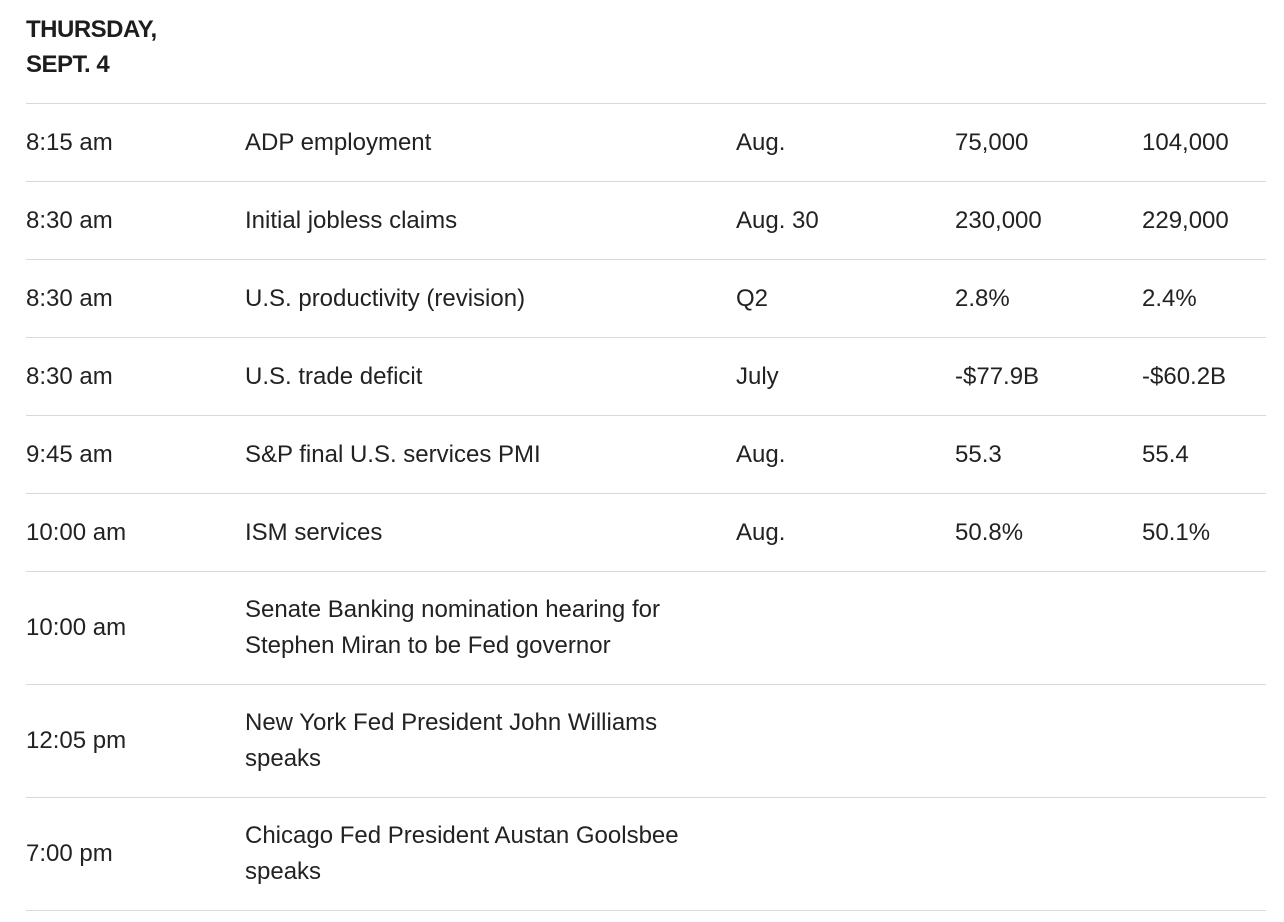 The image size is (1284, 922). What do you see at coordinates (69, 142) in the screenshot?
I see `event-time: 8:15 am` at bounding box center [69, 142].